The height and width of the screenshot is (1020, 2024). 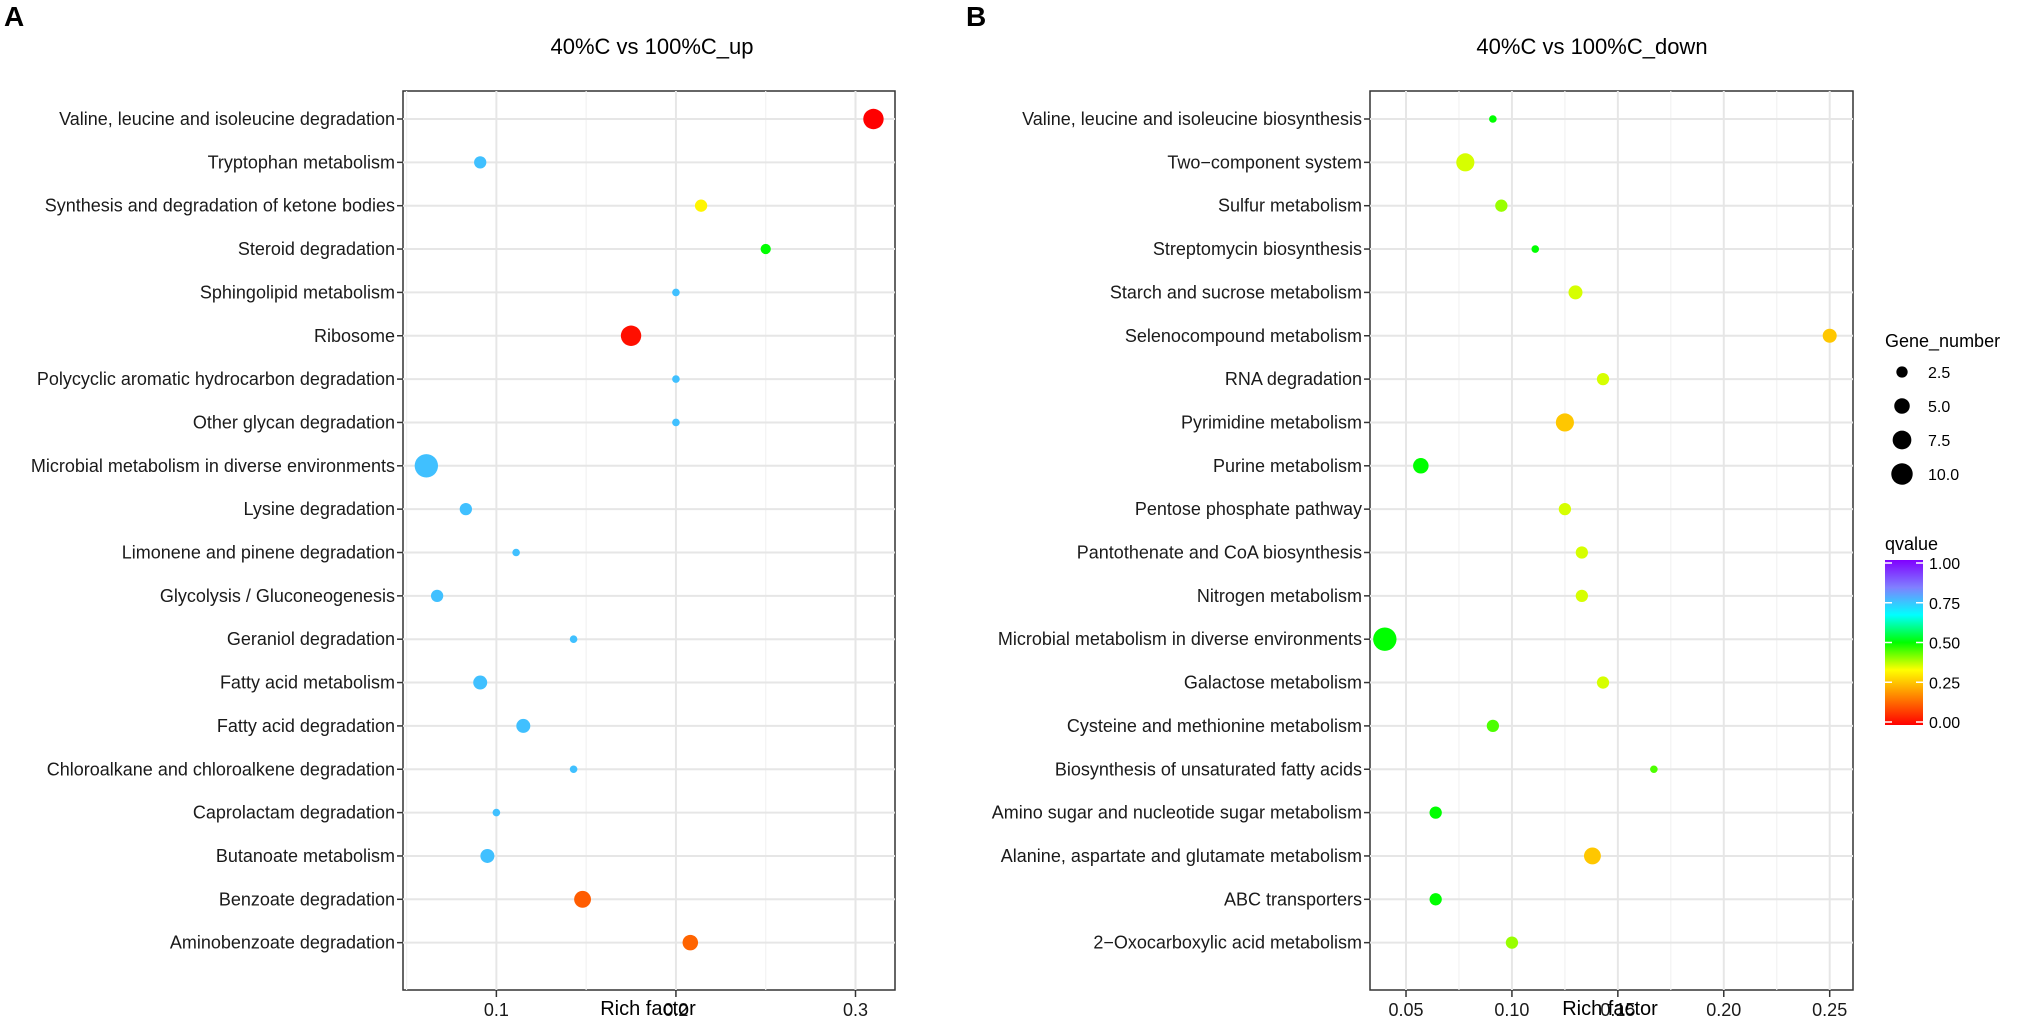 What do you see at coordinates (14, 16) in the screenshot?
I see `panel-letter-a: A` at bounding box center [14, 16].